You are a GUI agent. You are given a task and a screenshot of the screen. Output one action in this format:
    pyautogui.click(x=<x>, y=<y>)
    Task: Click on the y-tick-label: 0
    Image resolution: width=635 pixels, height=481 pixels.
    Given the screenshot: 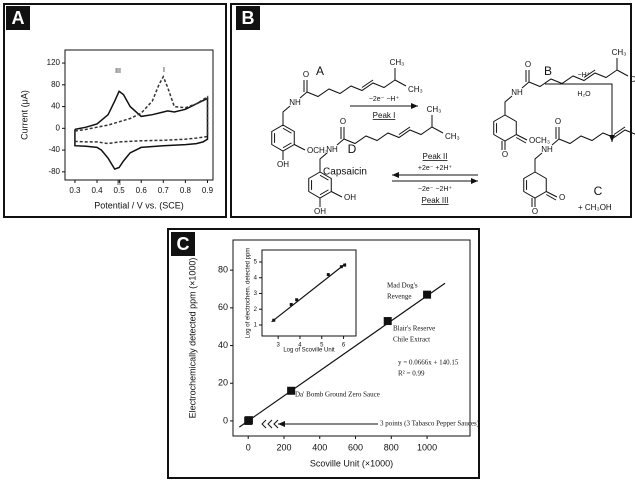 What is the action you would take?
    pyautogui.click(x=58, y=127)
    